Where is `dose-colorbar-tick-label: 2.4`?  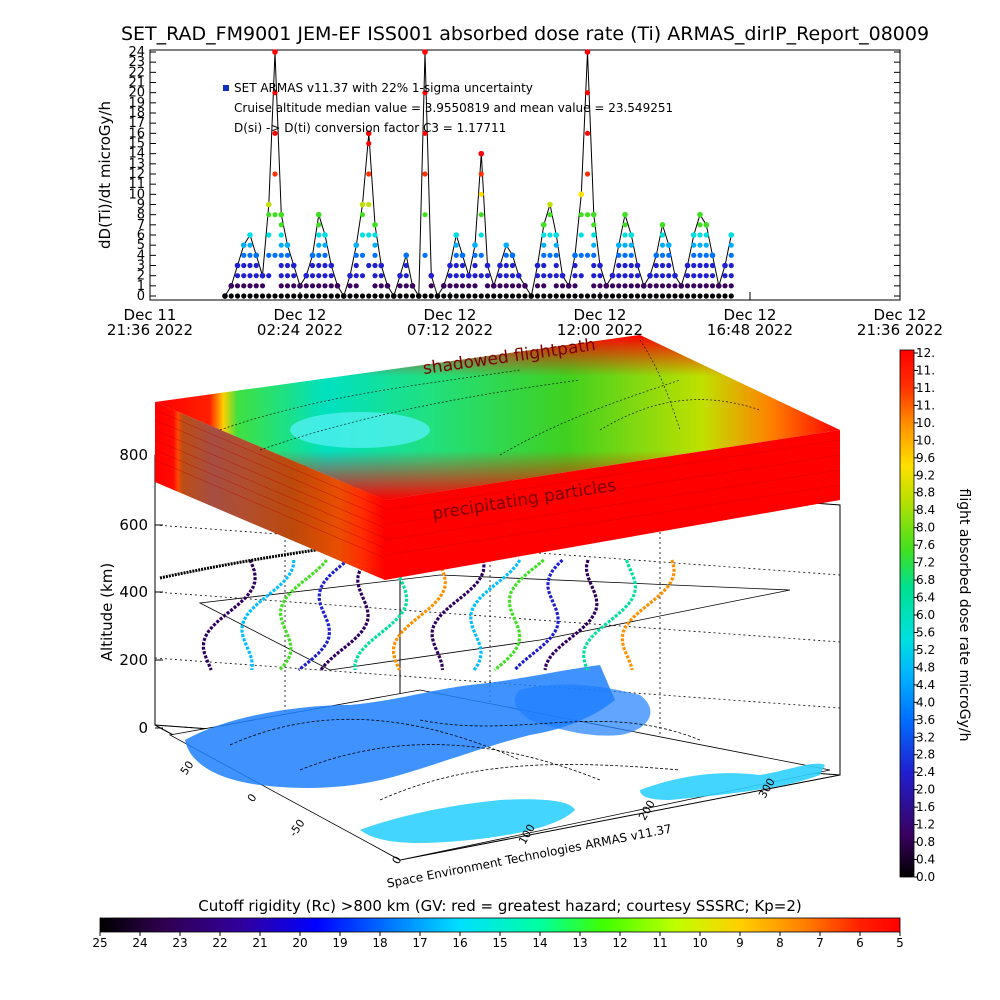
dose-colorbar-tick-label: 2.4 is located at coordinates (925, 772).